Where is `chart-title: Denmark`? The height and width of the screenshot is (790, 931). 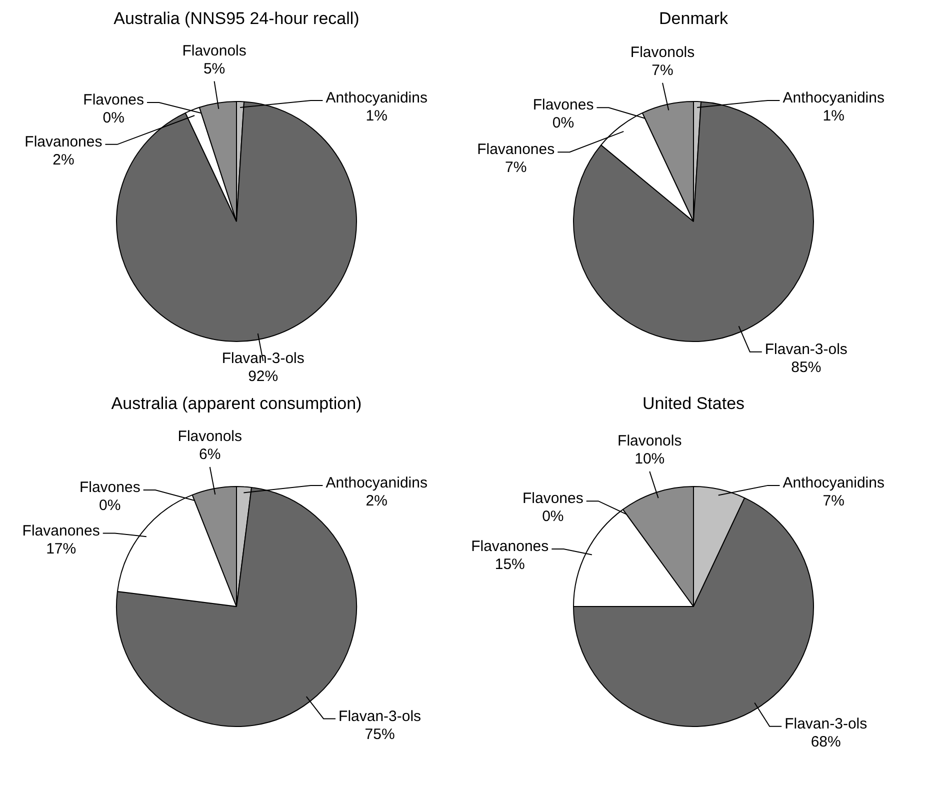
chart-title: Denmark is located at coordinates (693, 19).